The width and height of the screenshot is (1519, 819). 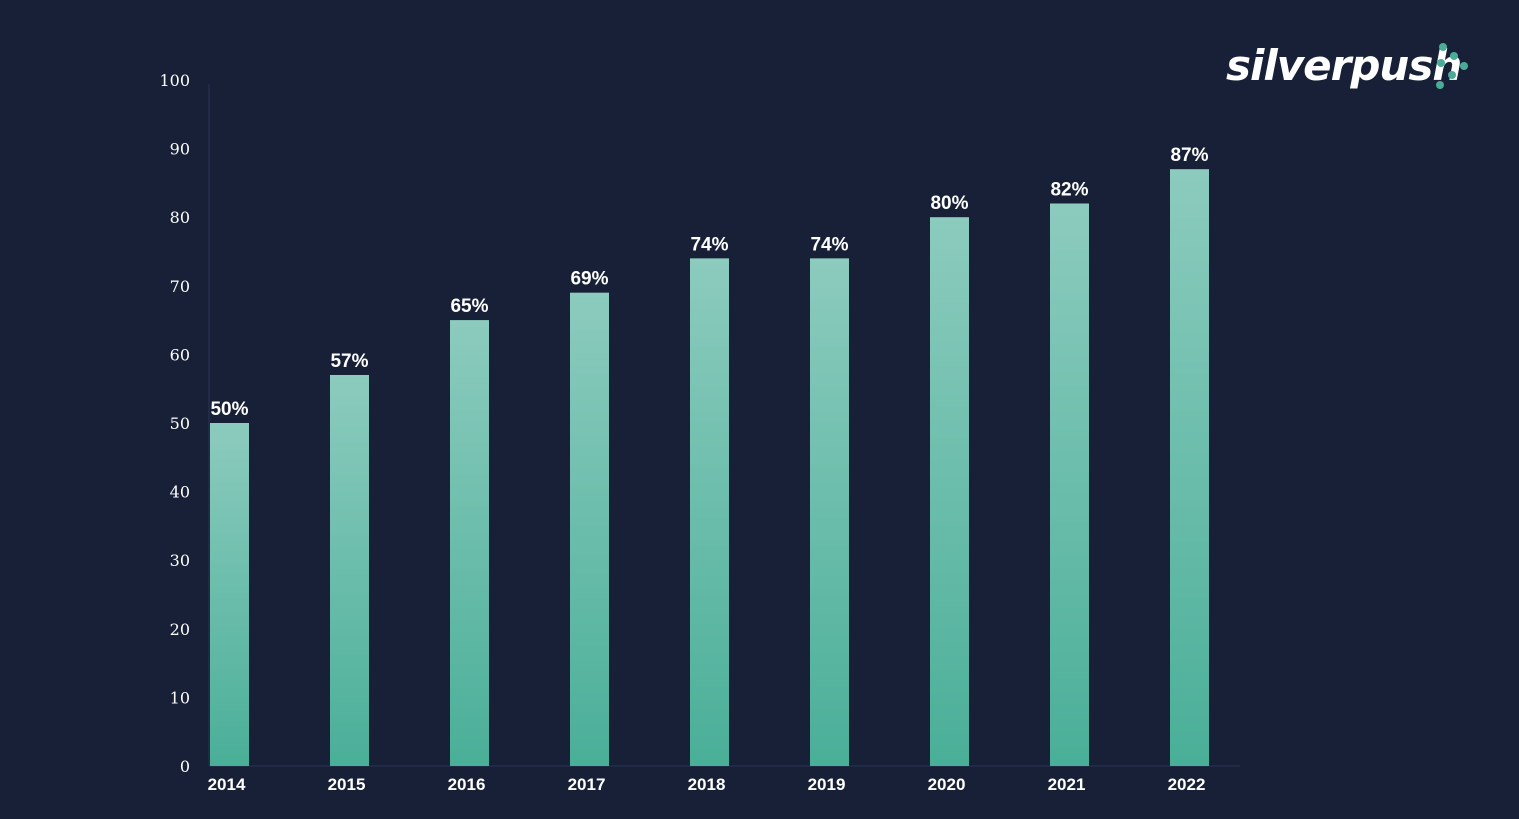 What do you see at coordinates (709, 512) in the screenshot?
I see `bar-2018` at bounding box center [709, 512].